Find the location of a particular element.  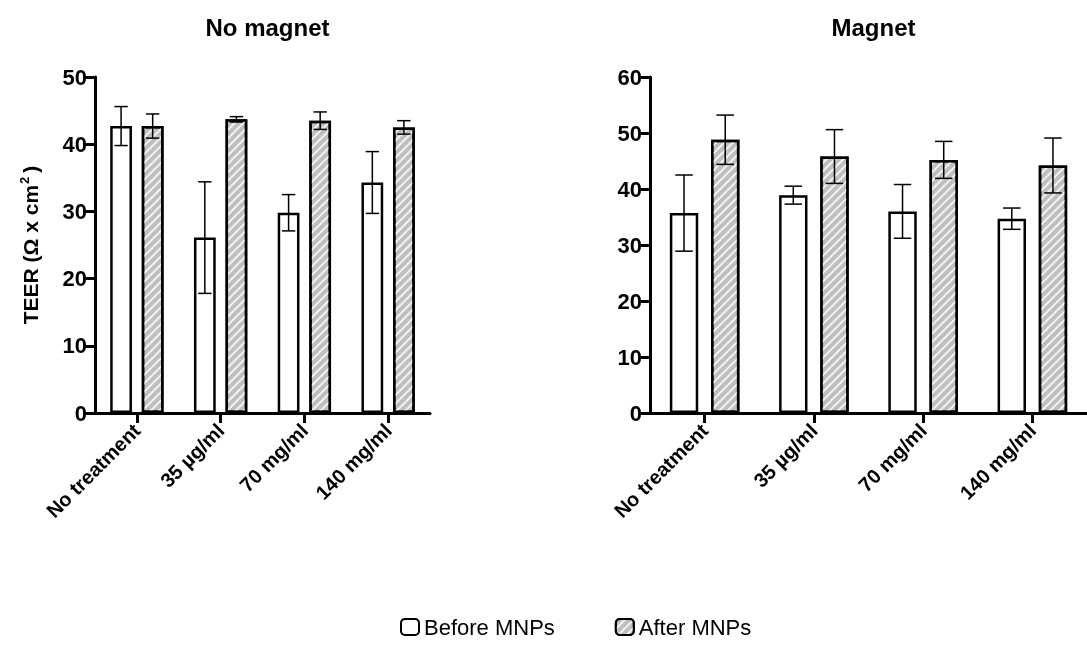

legend-label: Before MNPs is located at coordinates (489, 627).